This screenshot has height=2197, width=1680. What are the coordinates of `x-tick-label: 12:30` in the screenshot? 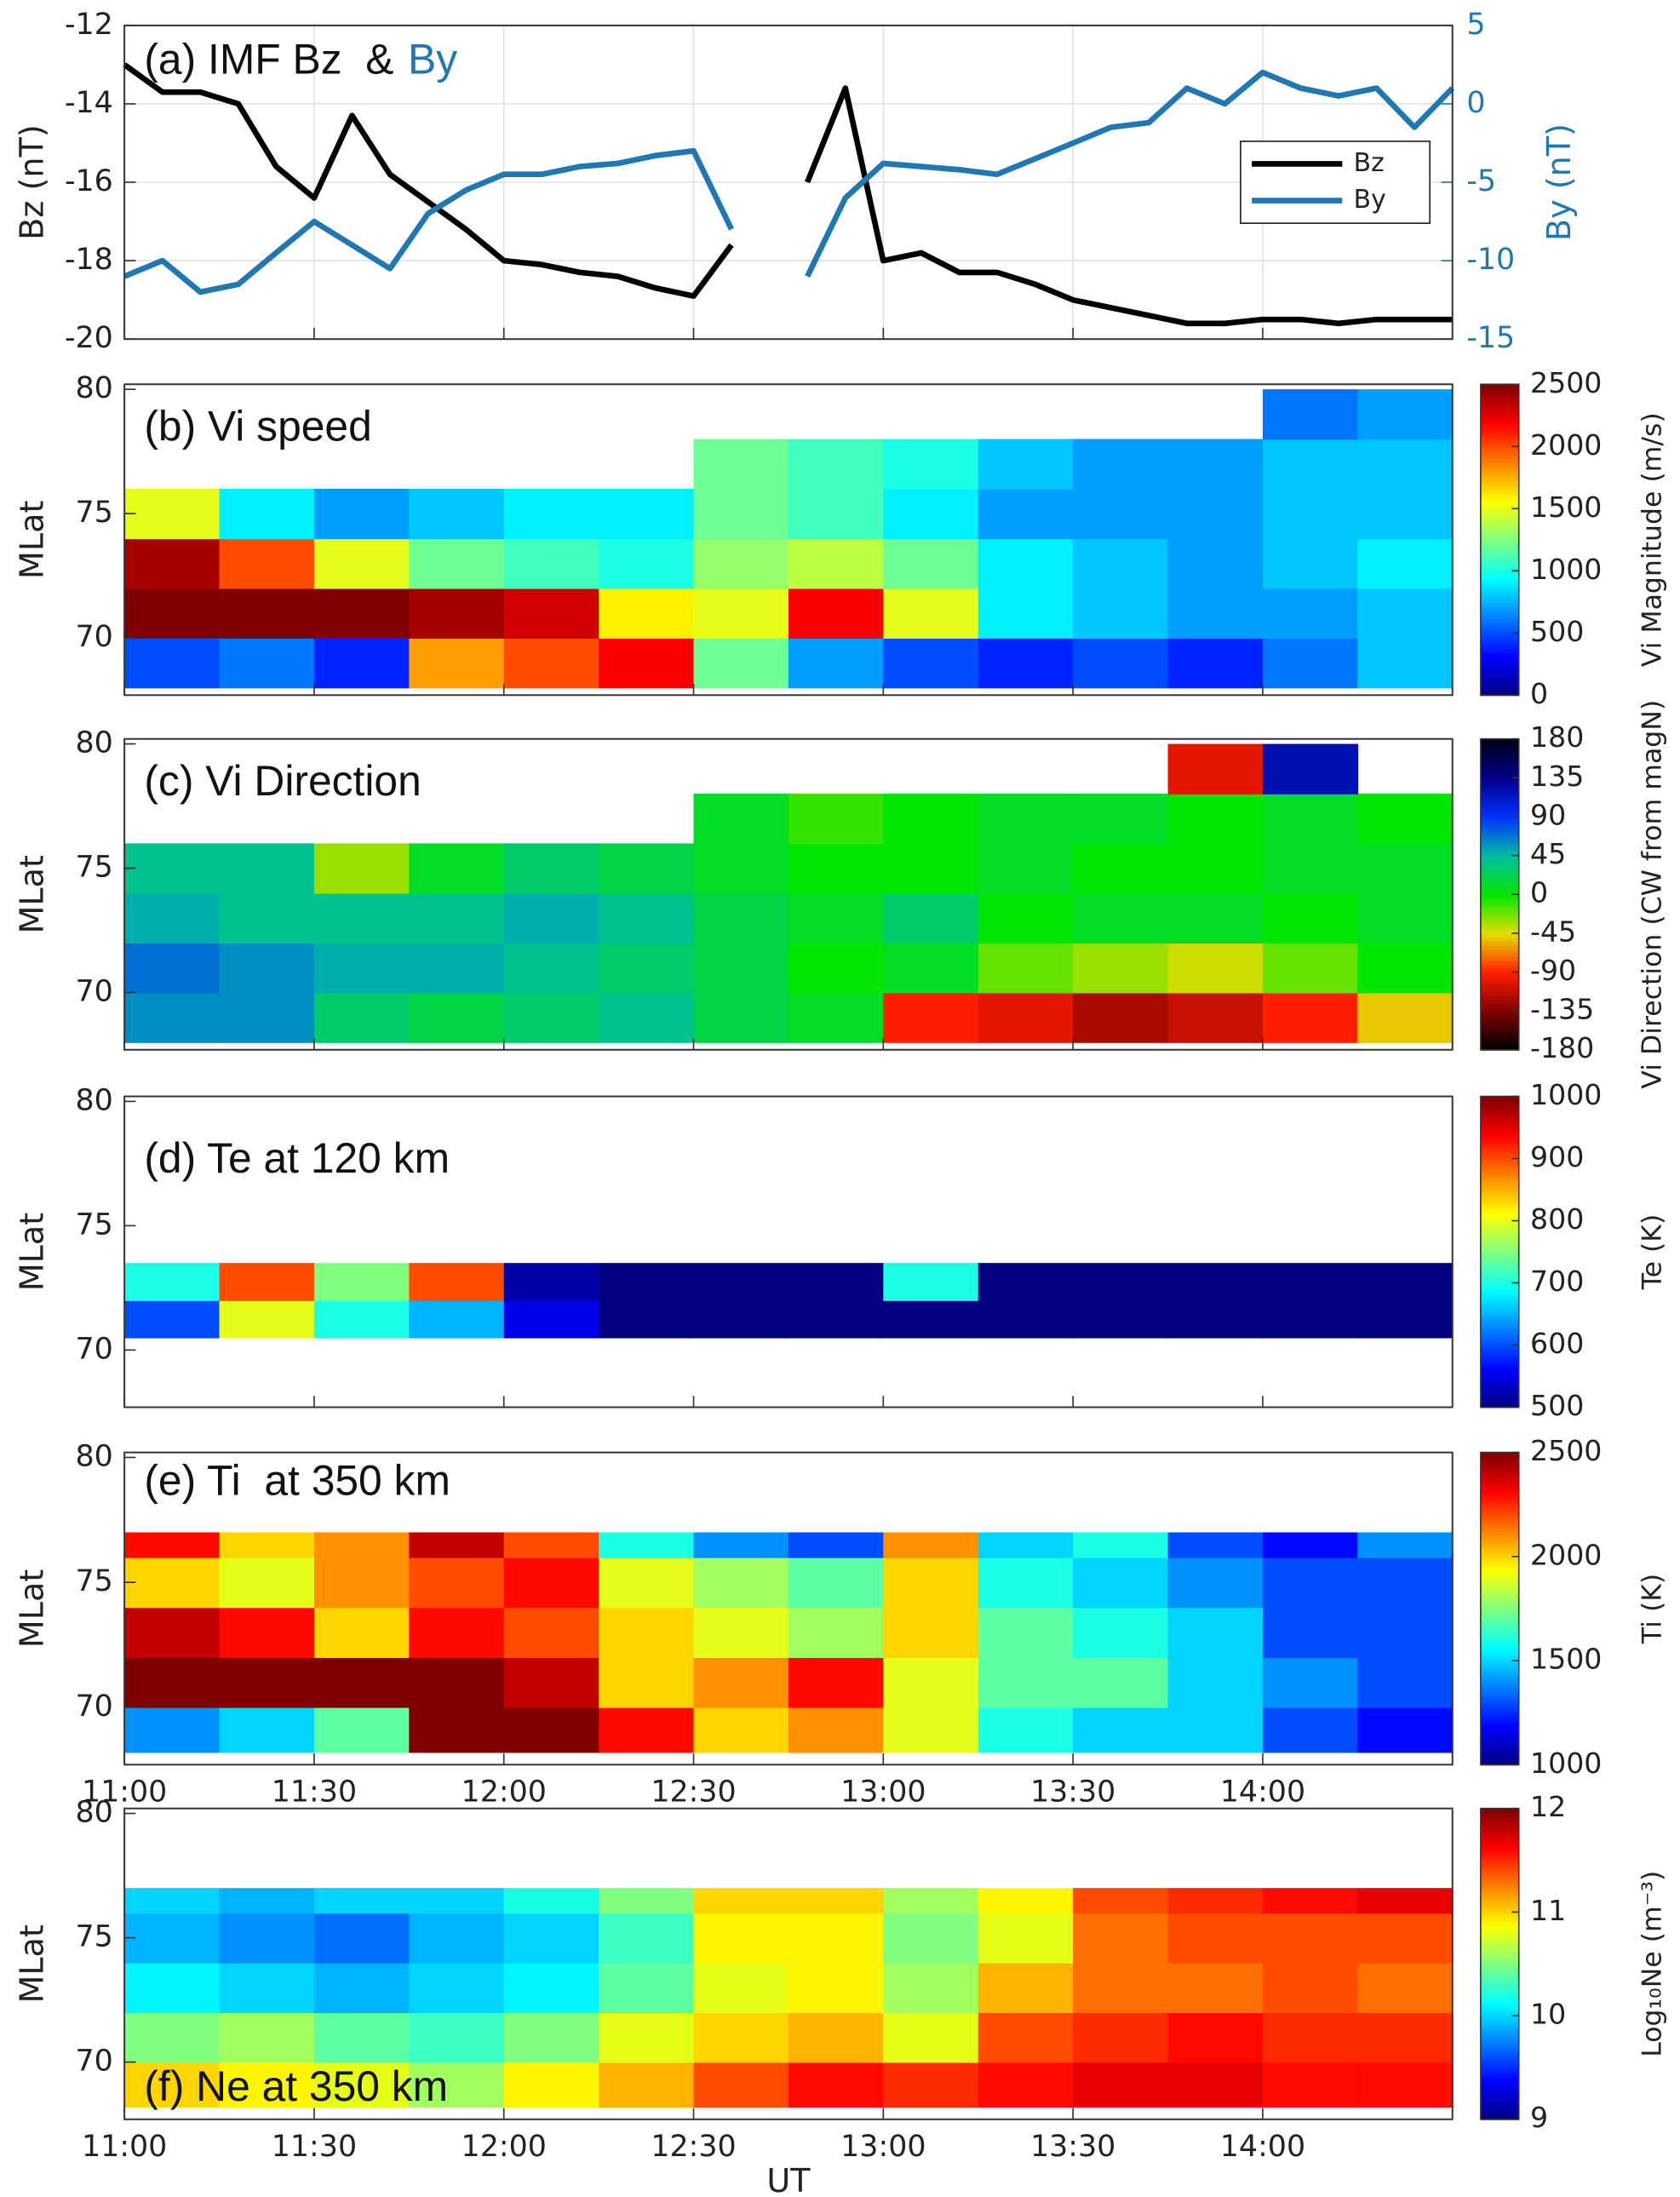 It's located at (693, 2147).